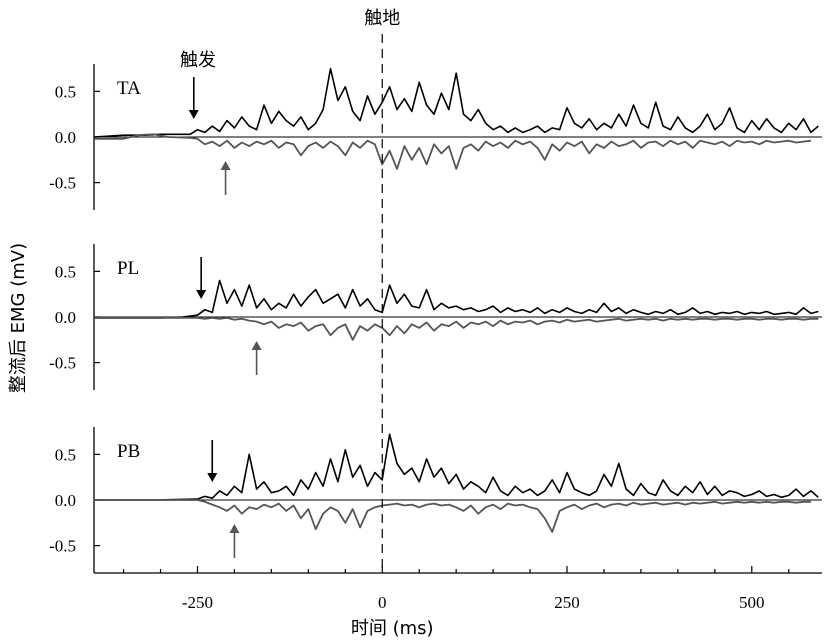 This screenshot has height=643, width=830. I want to click on x-tick-label: 250, so click(567, 602).